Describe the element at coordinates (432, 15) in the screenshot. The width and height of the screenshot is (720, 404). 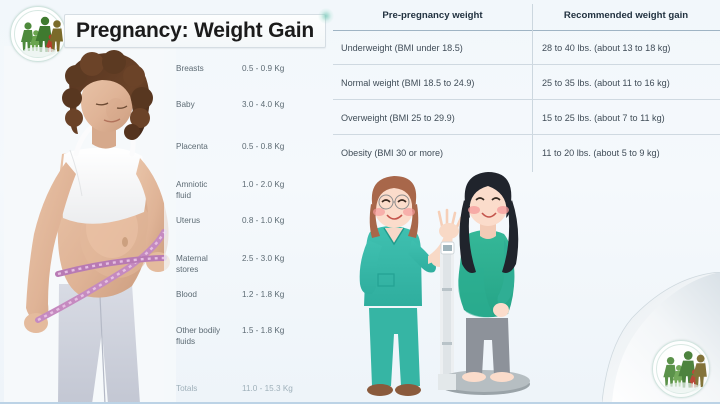
I see `table-header-pre-pregnancy-weight: Pre-pregnancy weight` at that location.